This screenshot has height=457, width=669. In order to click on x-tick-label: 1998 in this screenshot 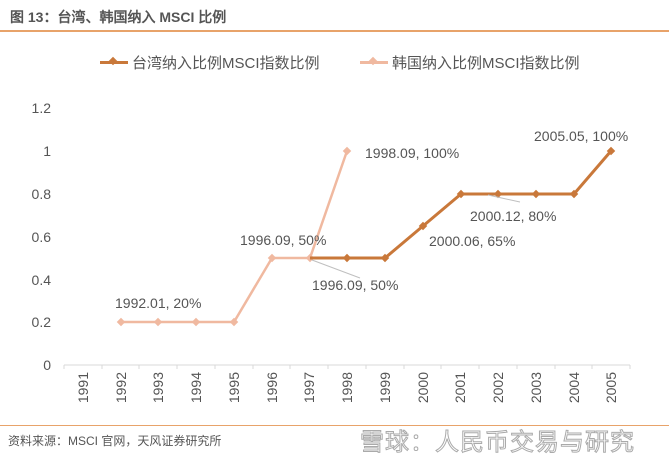, I will do `click(347, 387)`.